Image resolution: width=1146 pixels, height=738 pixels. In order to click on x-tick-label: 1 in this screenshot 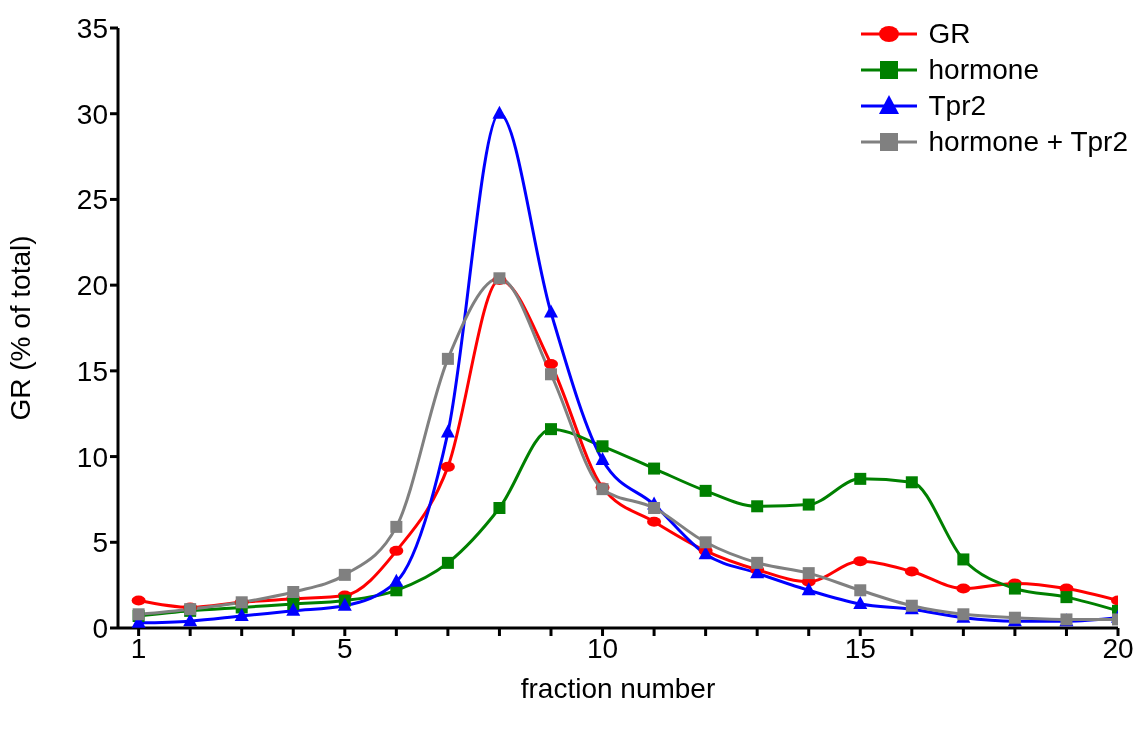, I will do `click(138, 648)`.